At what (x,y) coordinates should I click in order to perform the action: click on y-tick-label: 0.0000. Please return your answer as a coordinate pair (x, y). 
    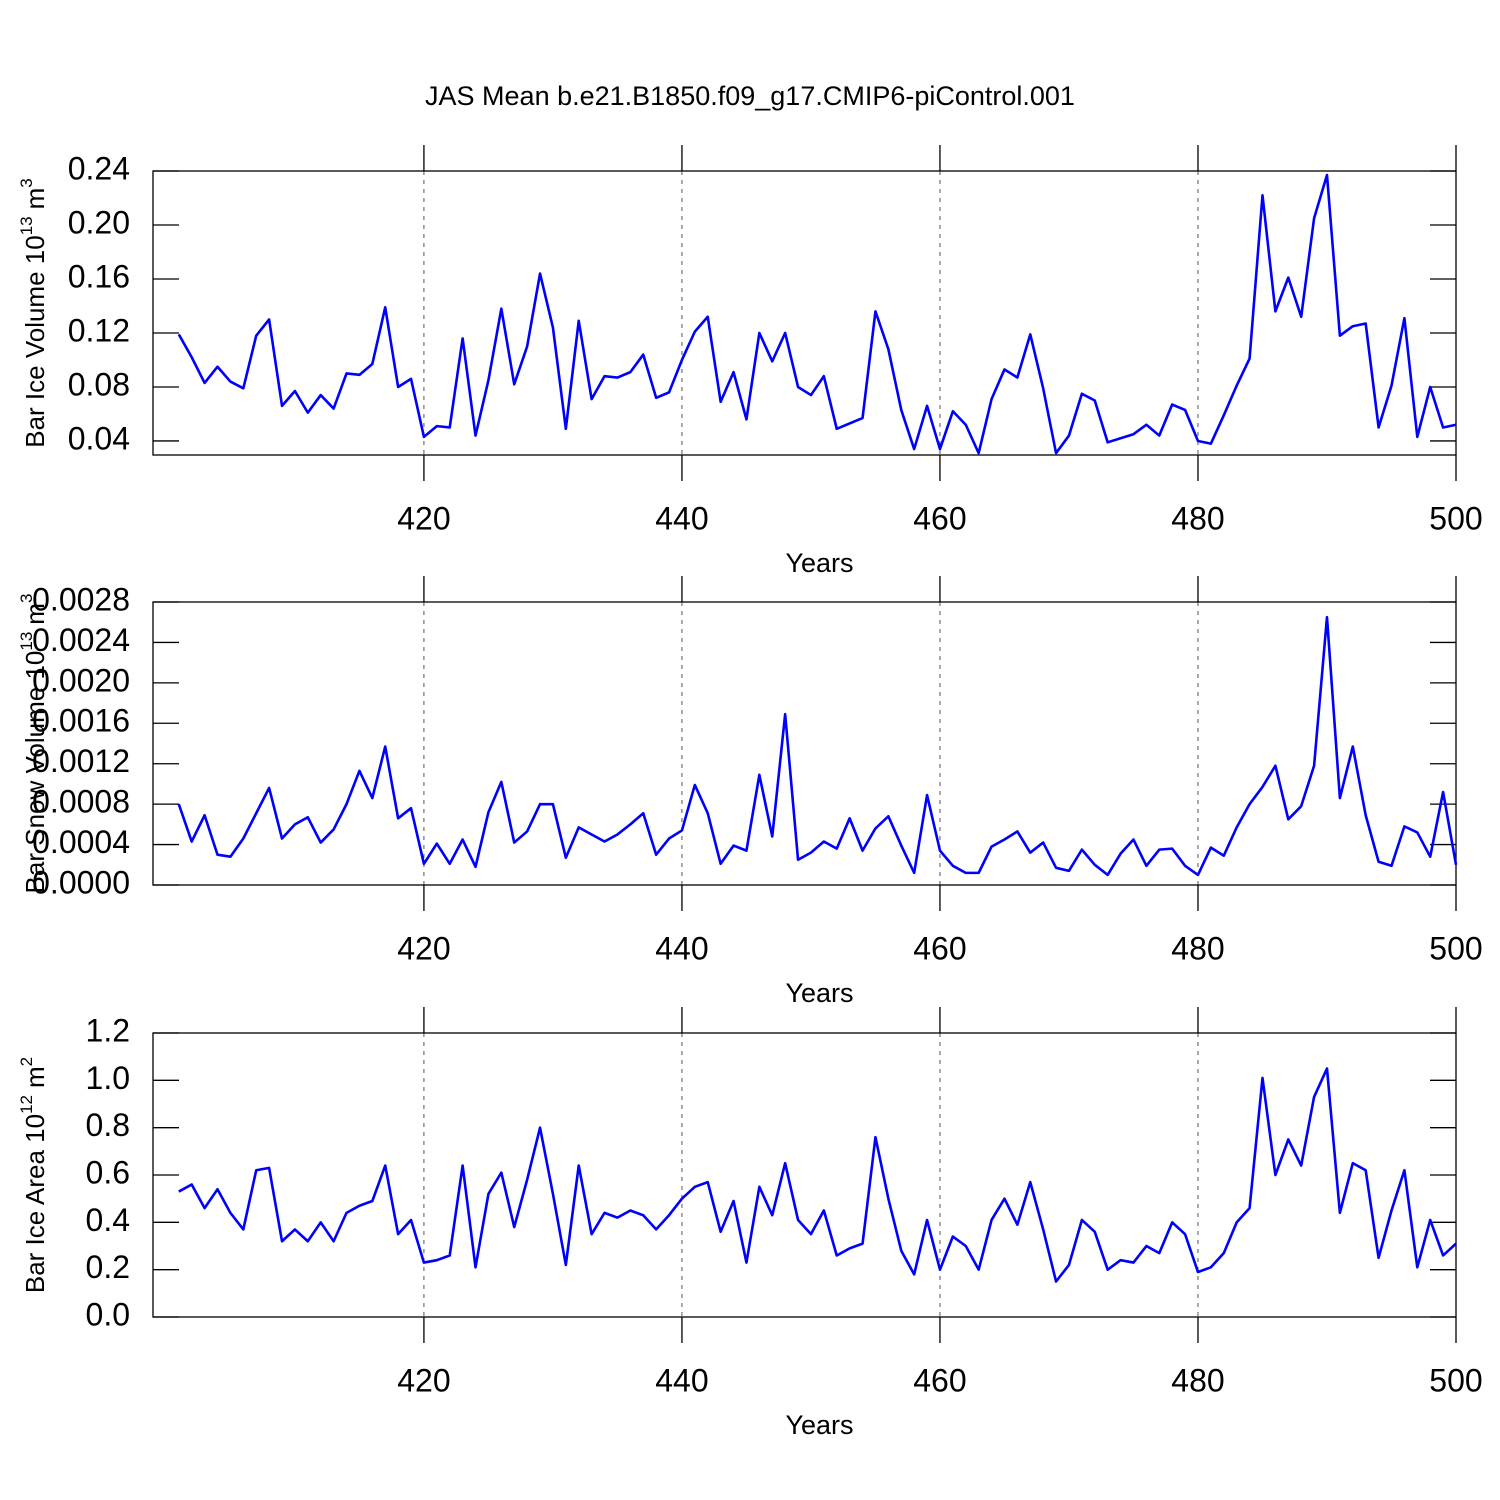
    Looking at the image, I should click on (81, 882).